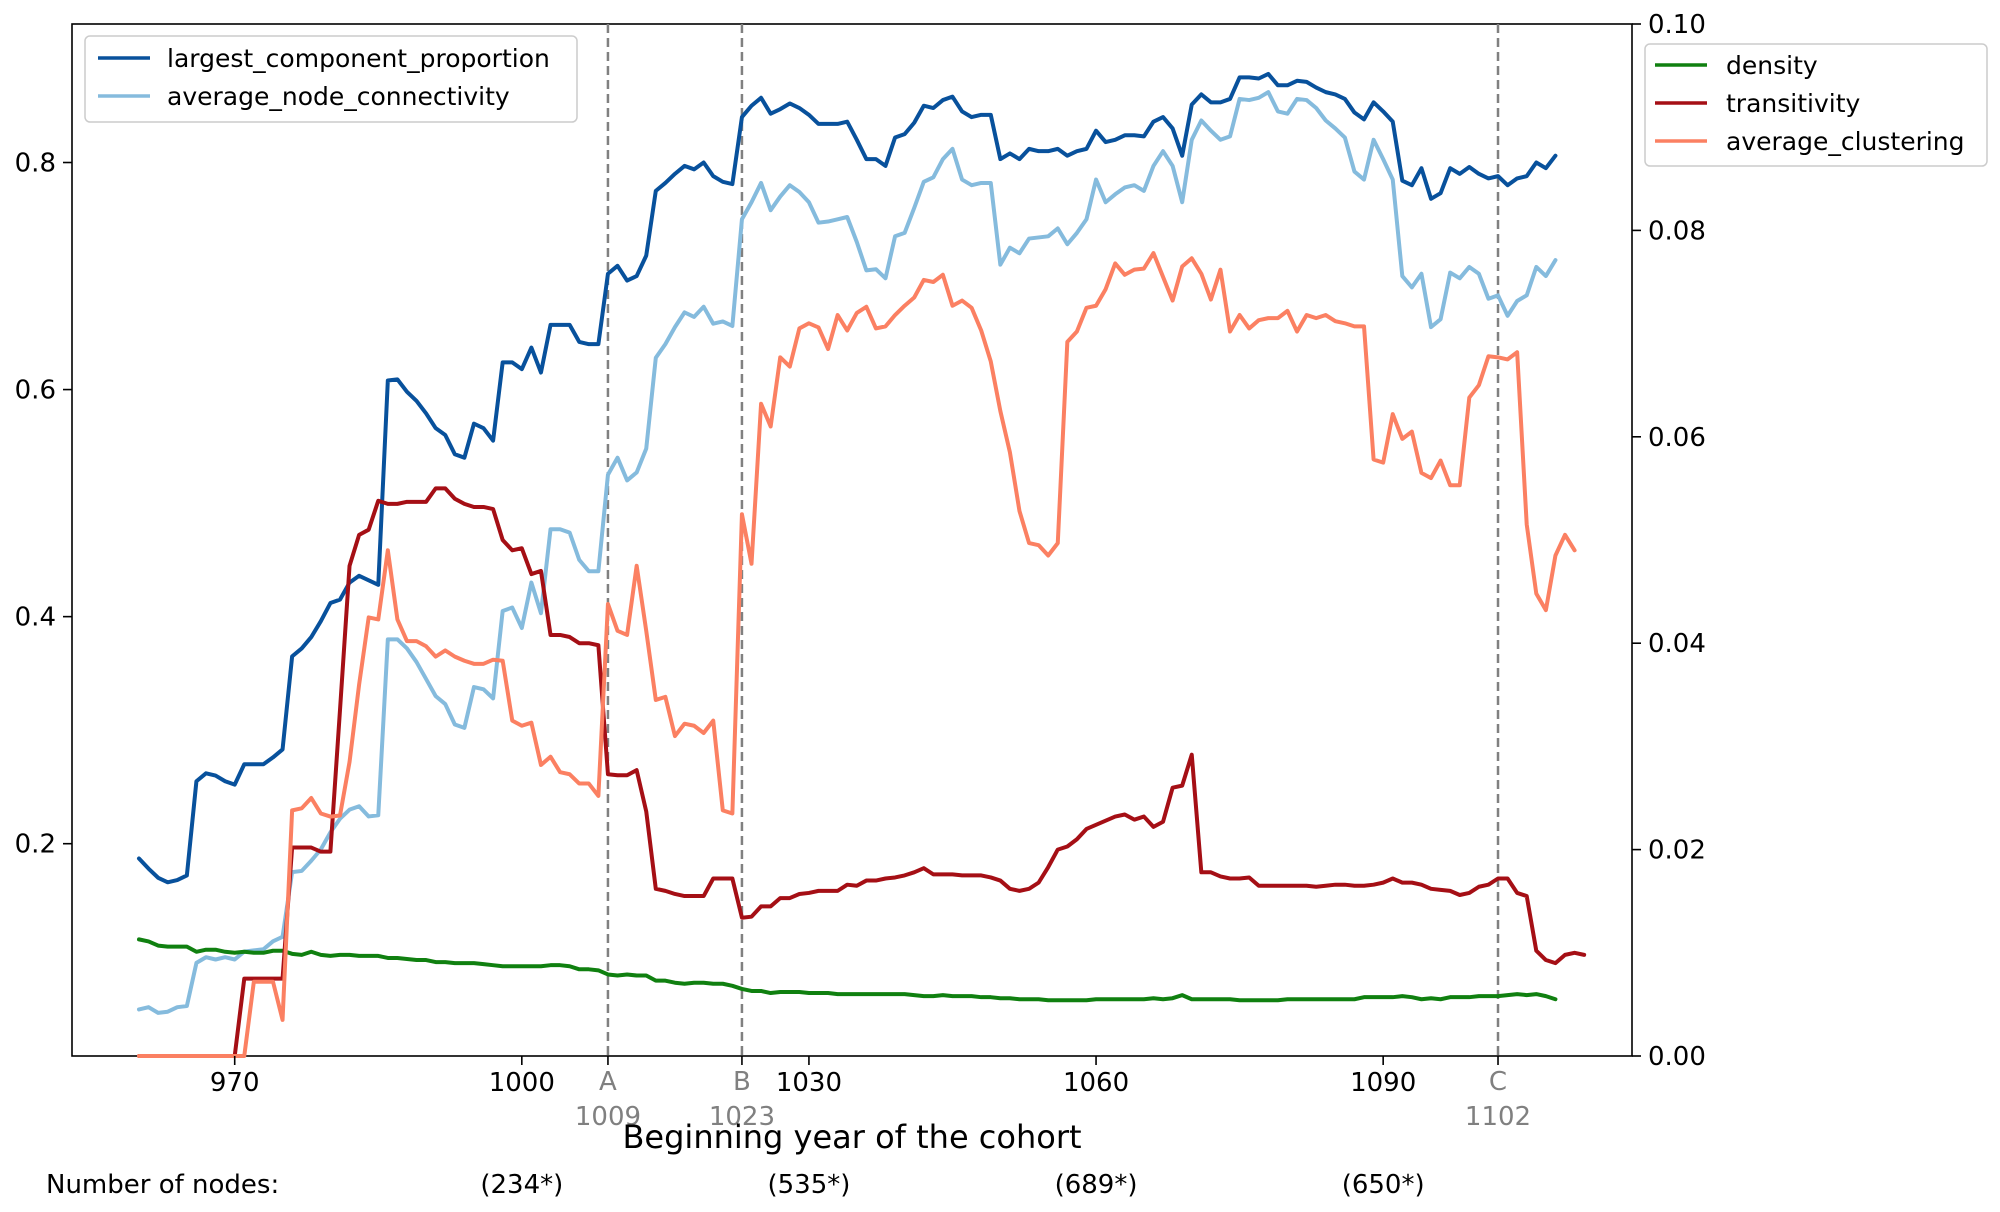 This screenshot has width=2000, height=1212. Describe the element at coordinates (608, 1117) in the screenshot. I see `marker-year-a: 1009` at that location.